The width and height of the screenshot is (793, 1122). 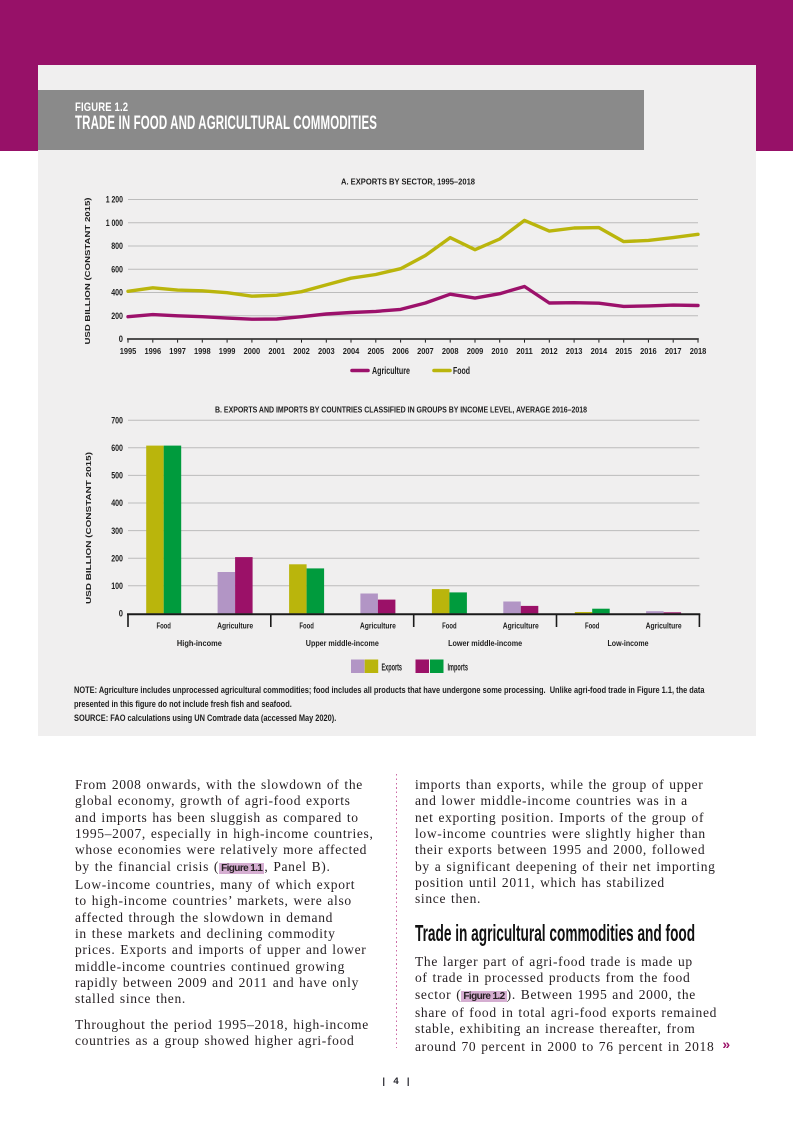 I want to click on svg-text: 2006, so click(x=400, y=351).